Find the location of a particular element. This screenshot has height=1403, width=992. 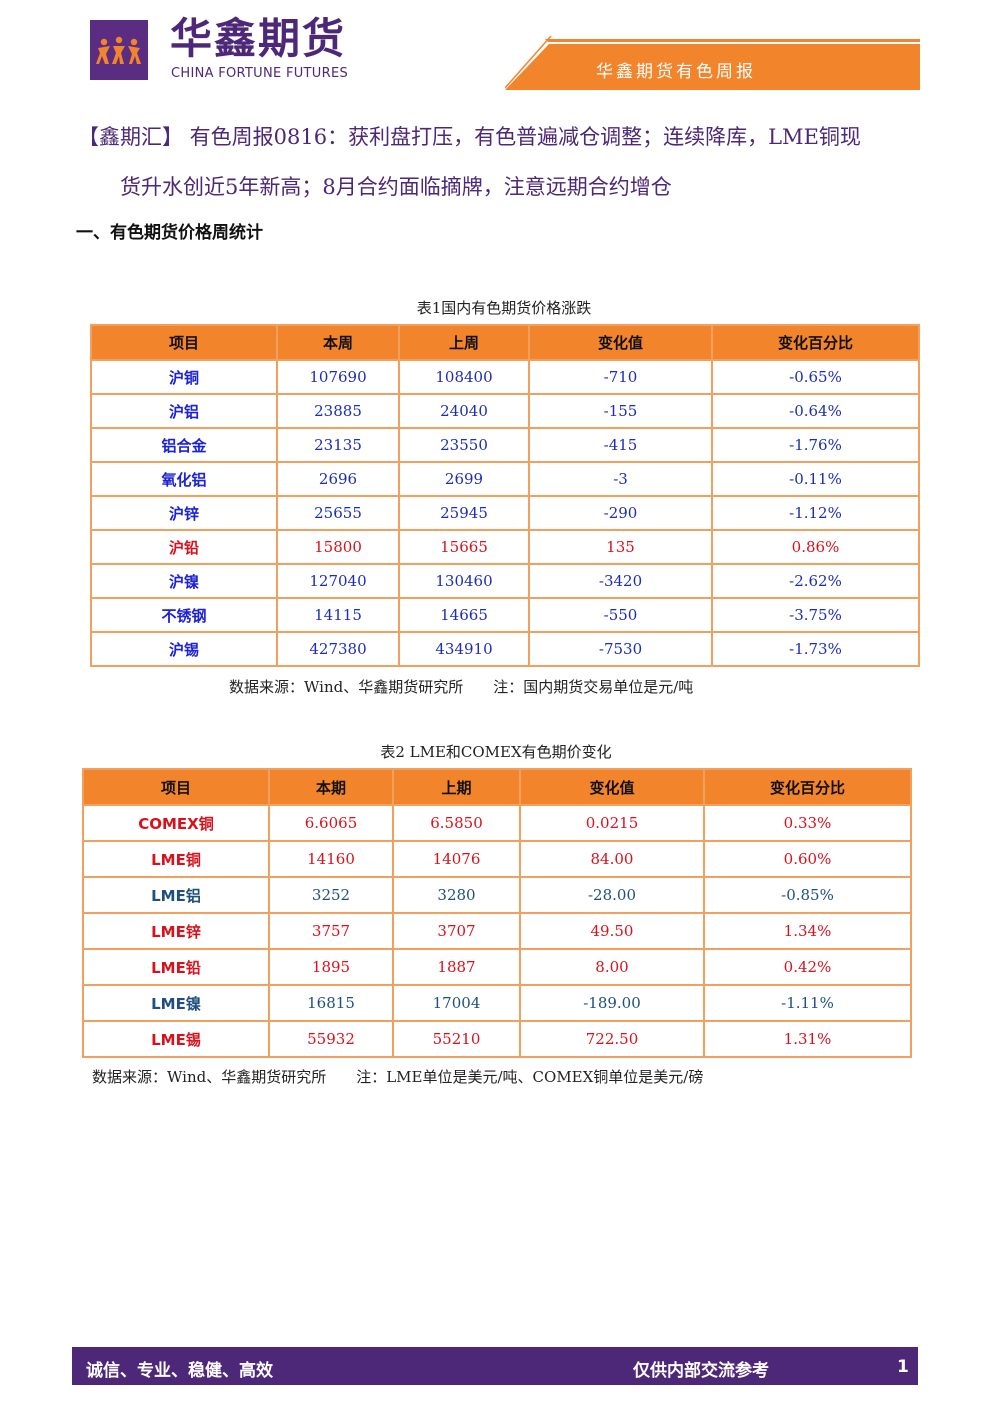

cell-change: 49.50 is located at coordinates (612, 931).